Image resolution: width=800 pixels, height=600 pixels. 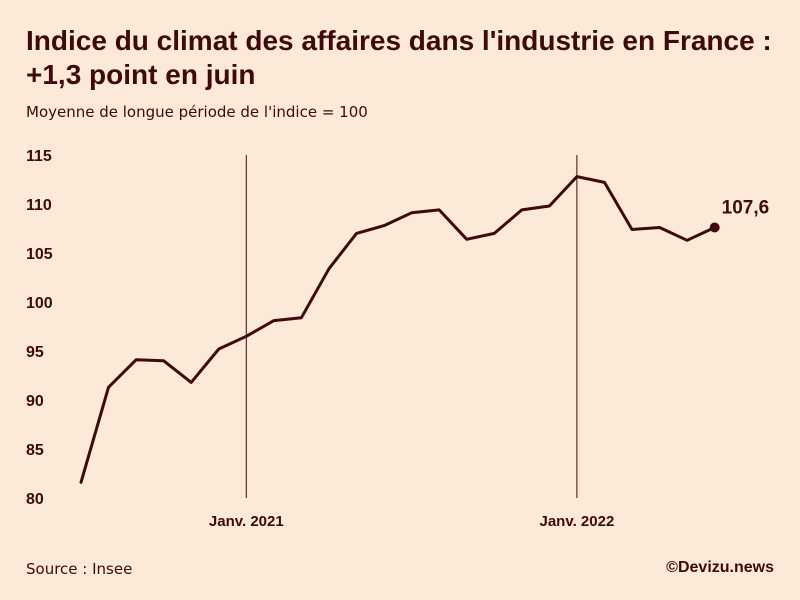 I want to click on y-tick-label: 115, so click(x=39, y=156).